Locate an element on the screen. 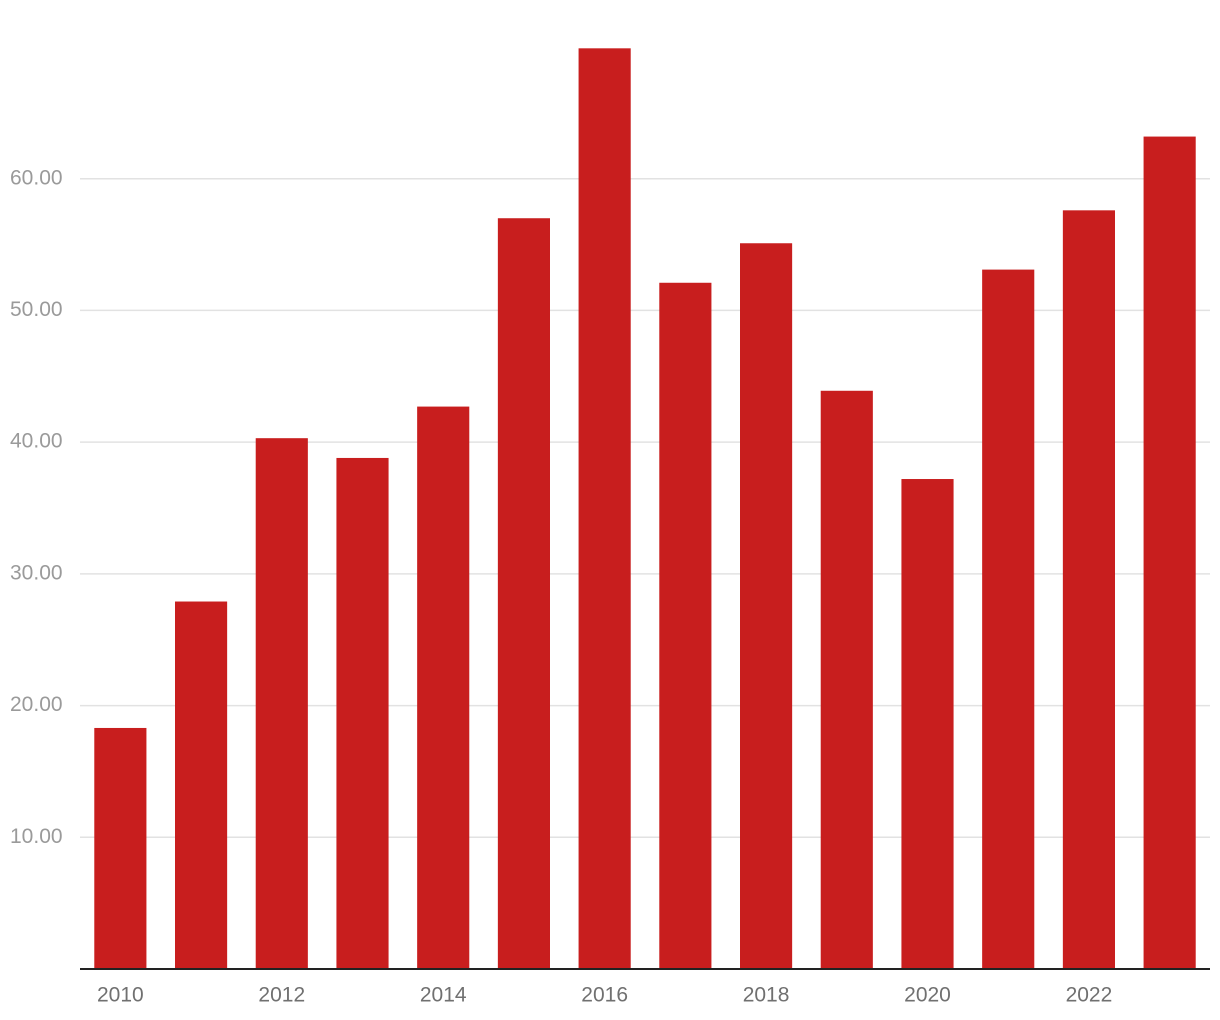 Image resolution: width=1220 pixels, height=1020 pixels. x-tick-label: 2016 is located at coordinates (604, 995).